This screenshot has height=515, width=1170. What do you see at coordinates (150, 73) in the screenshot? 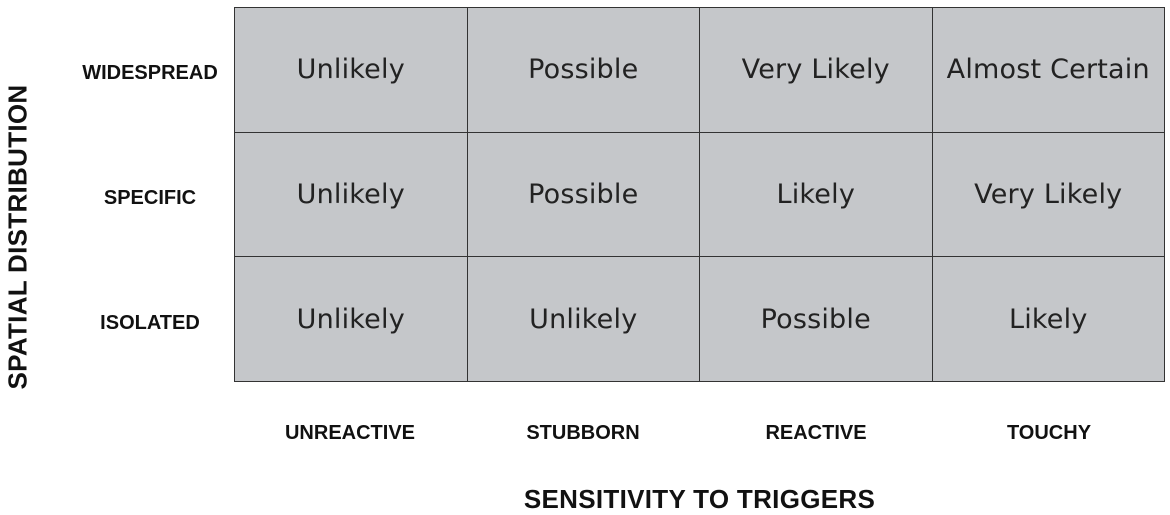
I see `row-label-widespread: WIDESPREAD` at bounding box center [150, 73].